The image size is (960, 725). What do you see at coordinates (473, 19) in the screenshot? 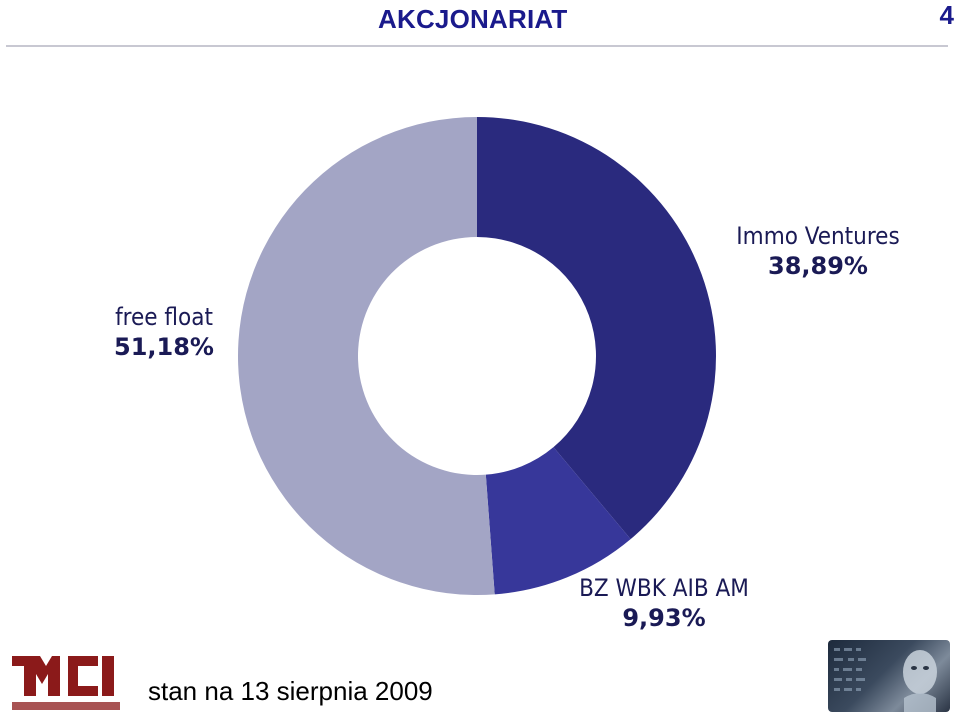
I see `page-title: AKCJONARIAT` at bounding box center [473, 19].